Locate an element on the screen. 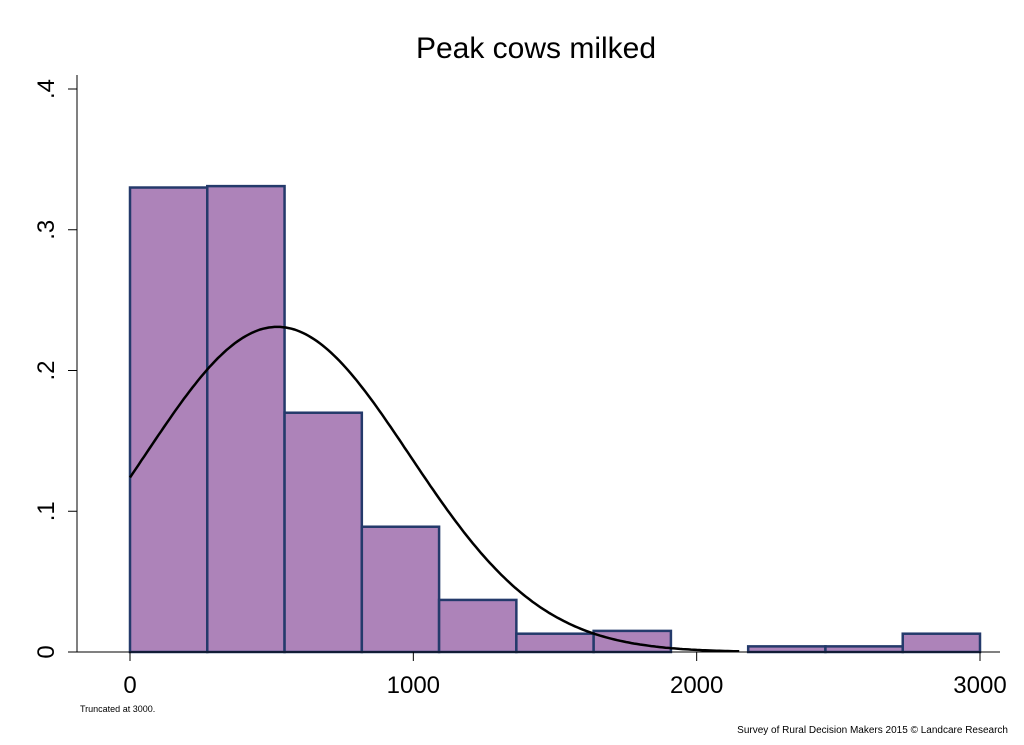 This screenshot has width=1024, height=745. y-axis-ticks: 0 .1 .2 .3 .4 is located at coordinates (55, 369).